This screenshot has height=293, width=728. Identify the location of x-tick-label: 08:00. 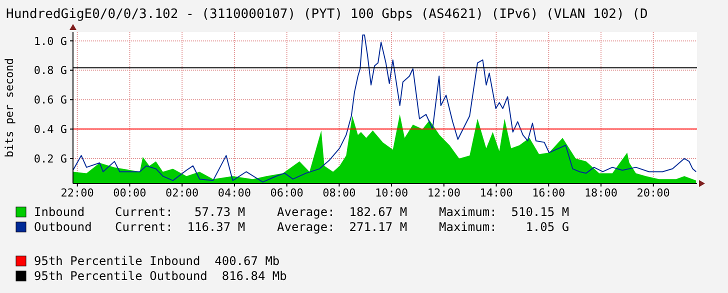
(339, 193).